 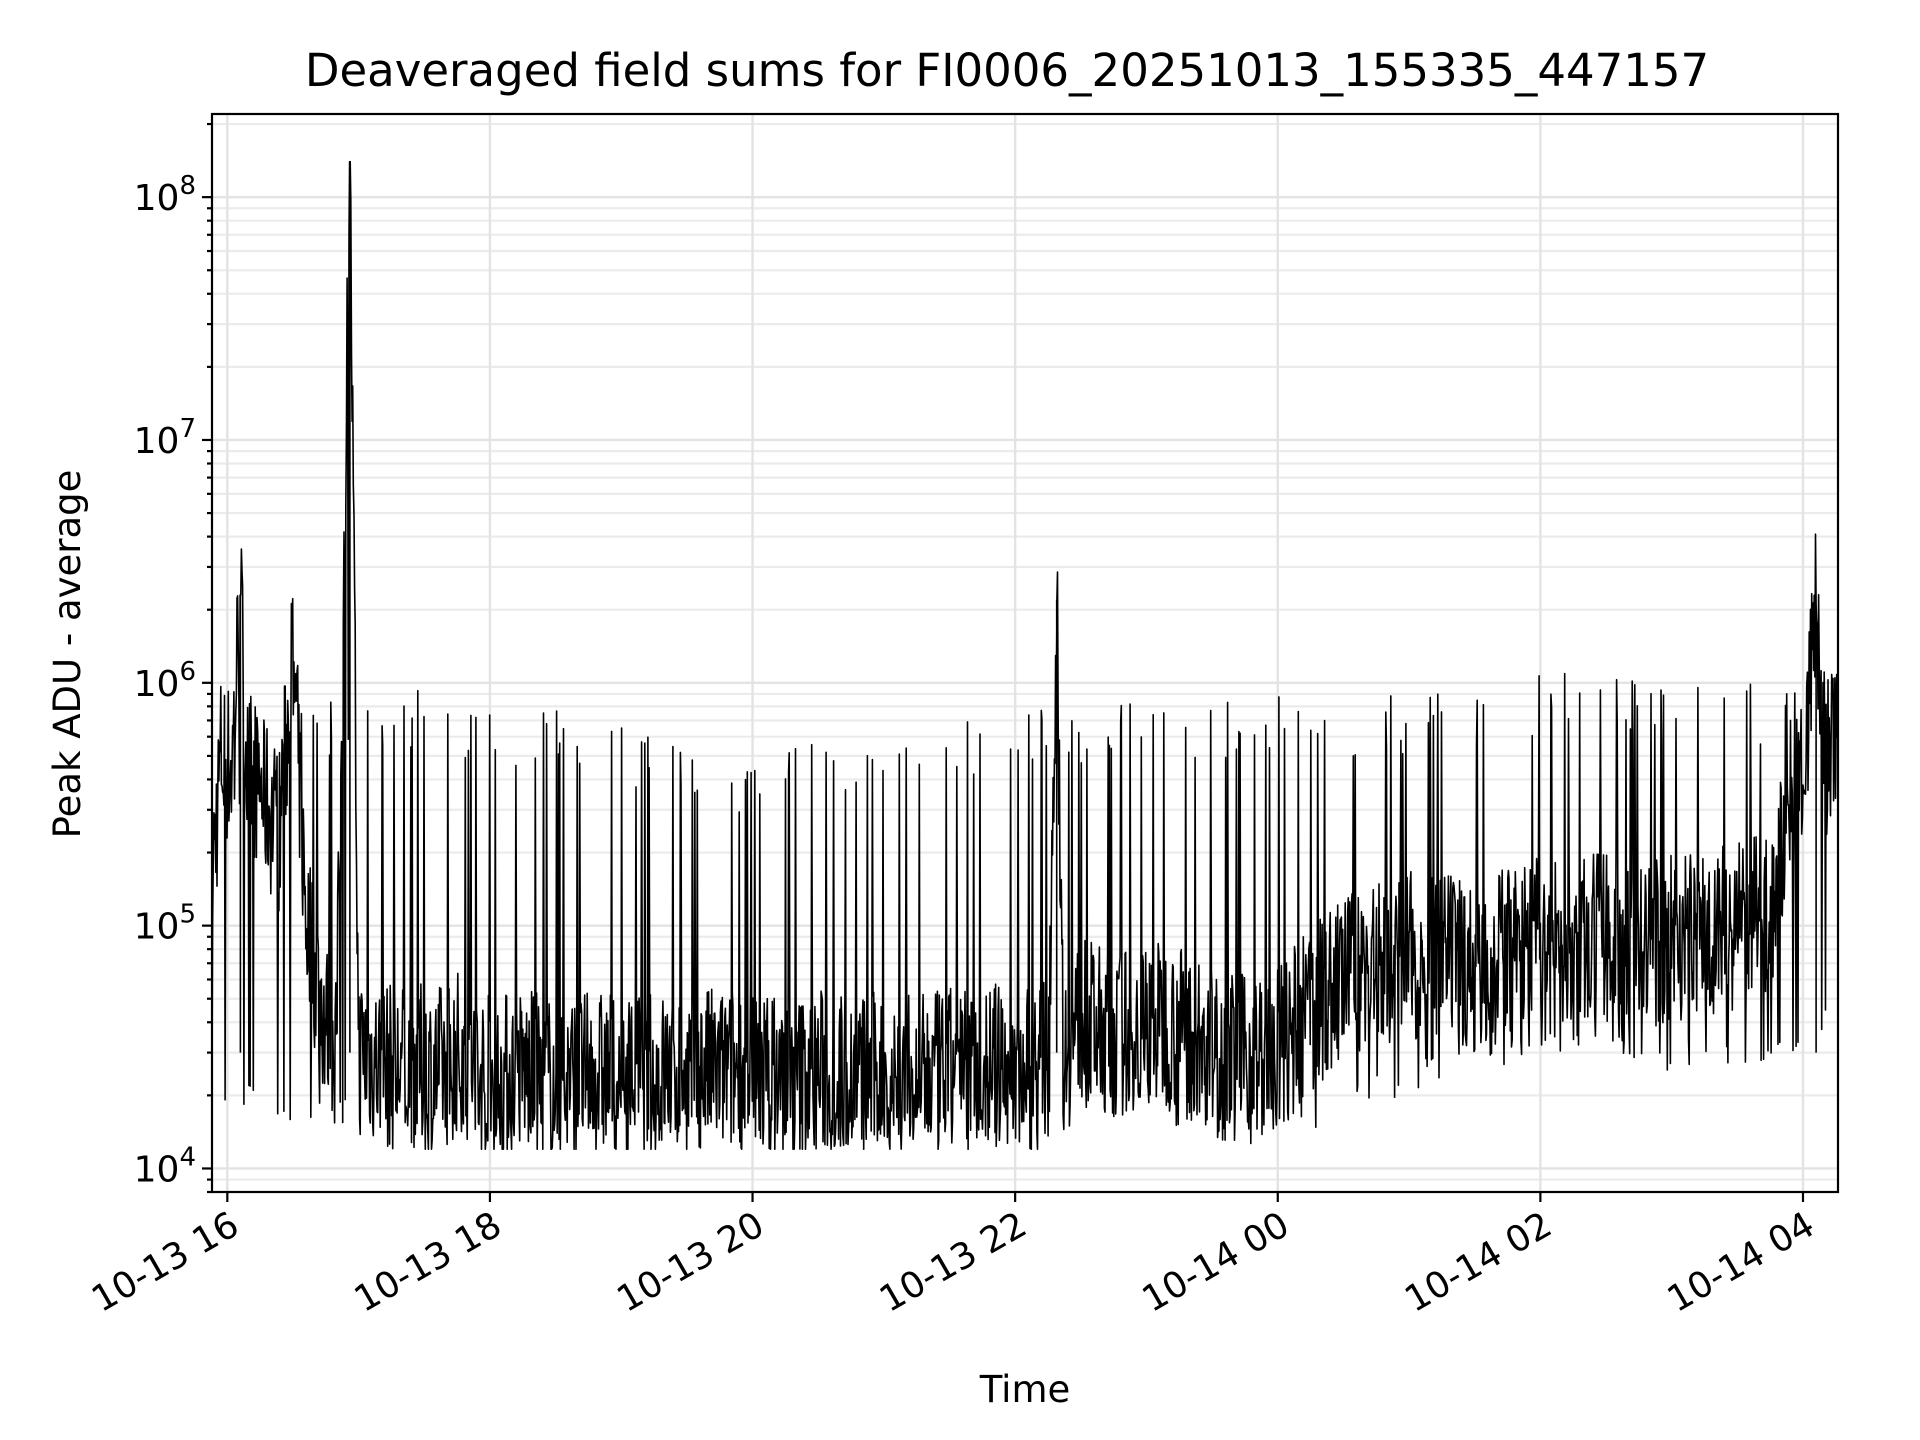 I want to click on x-tick-label: 10-13 22, so click(x=953, y=1262).